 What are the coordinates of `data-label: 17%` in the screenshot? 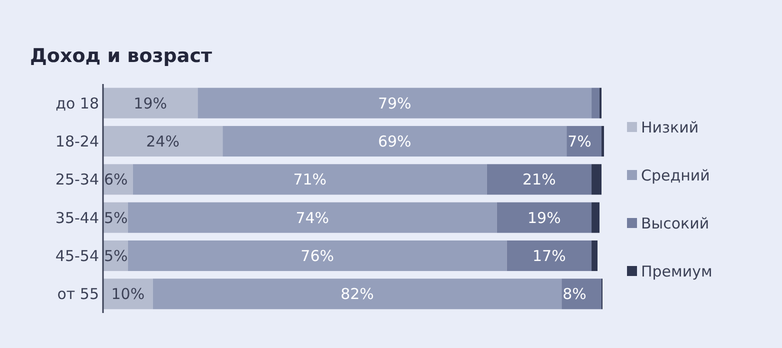 It's located at (549, 256).